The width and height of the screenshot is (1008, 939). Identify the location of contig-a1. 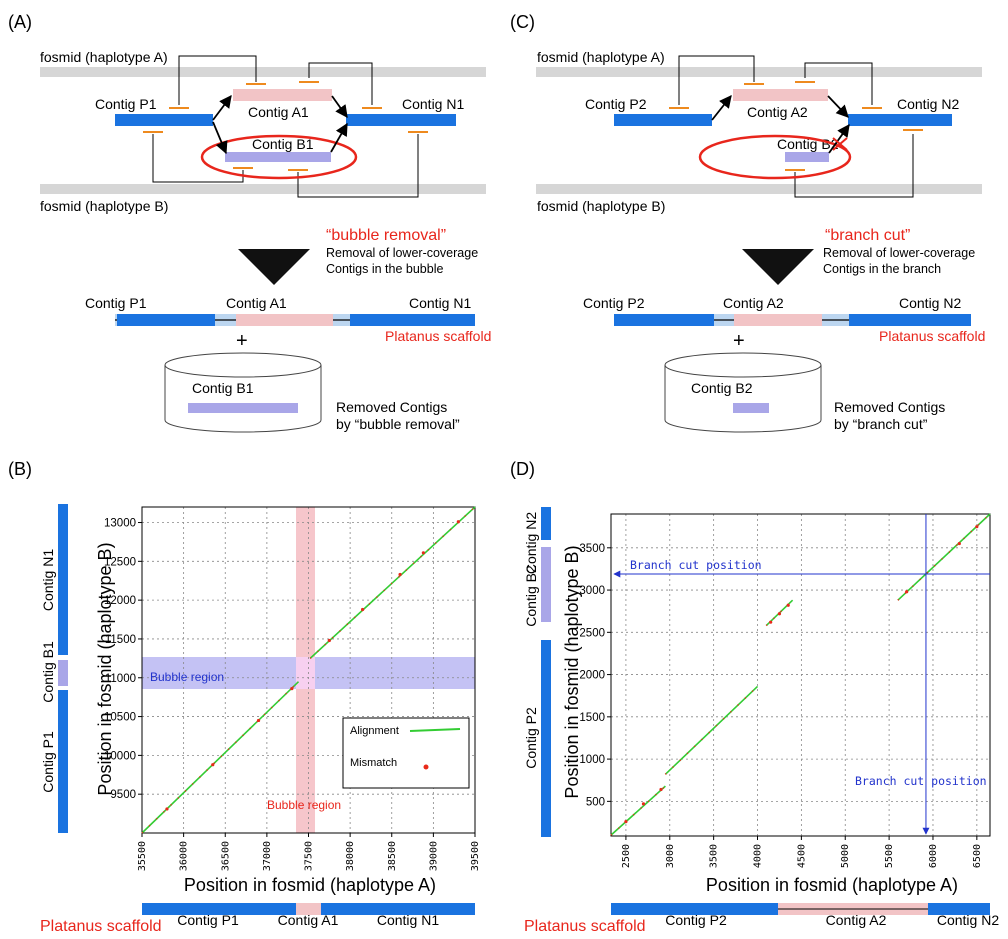
(282, 95).